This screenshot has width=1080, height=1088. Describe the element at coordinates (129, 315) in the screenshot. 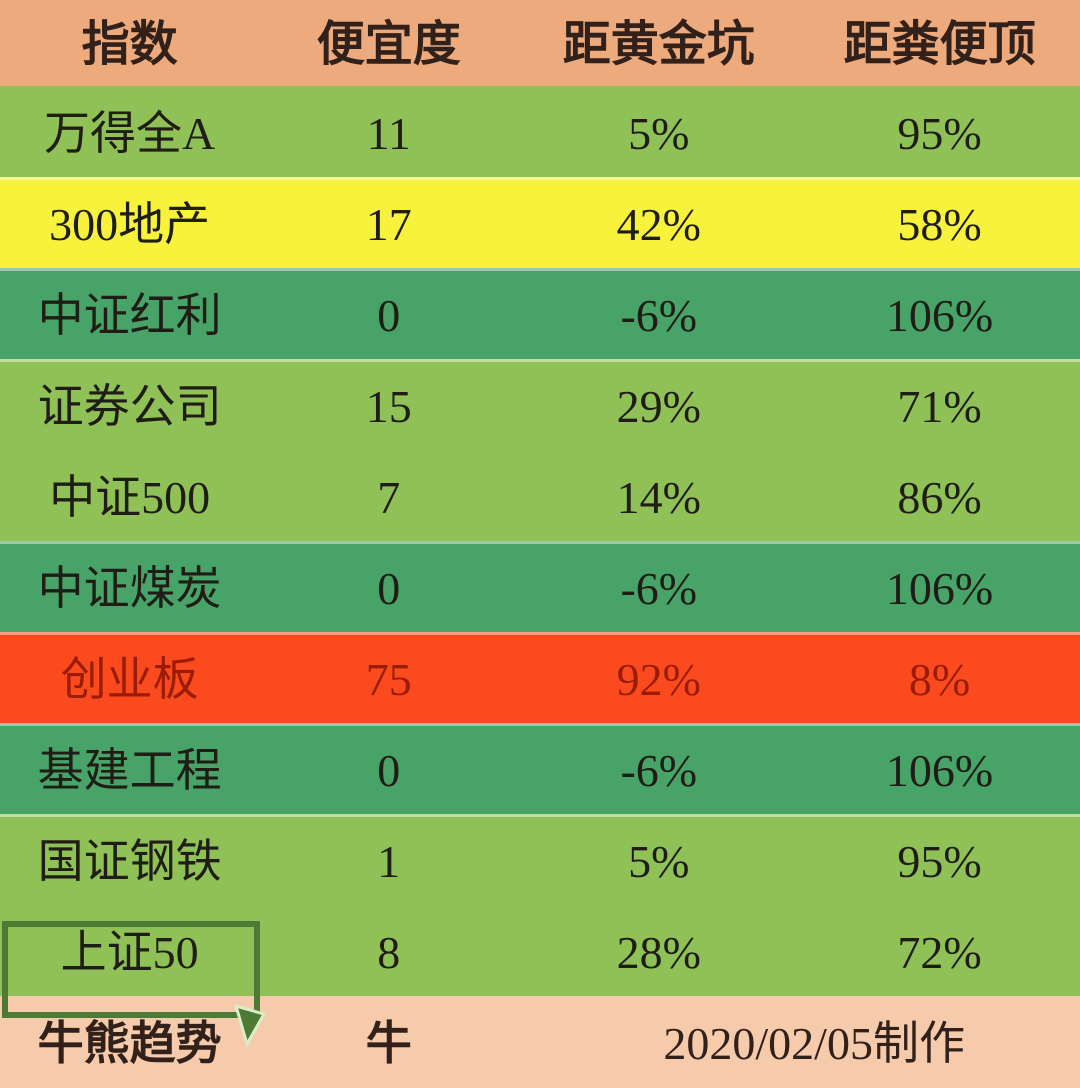

I see `cell-index-name: 中证红利` at that location.